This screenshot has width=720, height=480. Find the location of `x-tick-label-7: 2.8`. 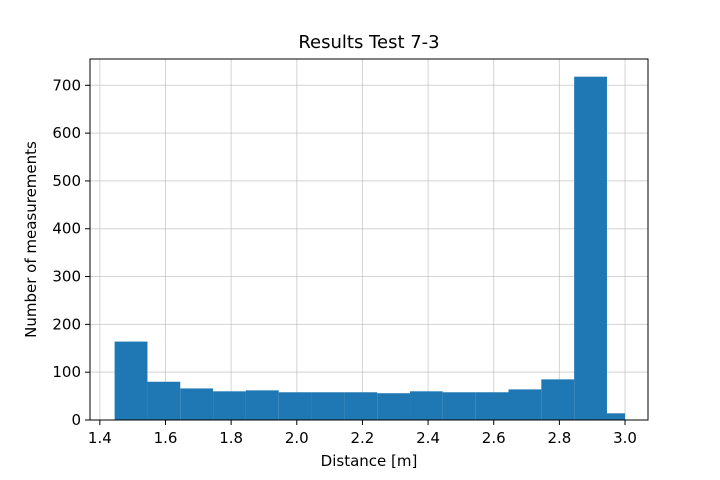

x-tick-label-7: 2.8 is located at coordinates (559, 438).